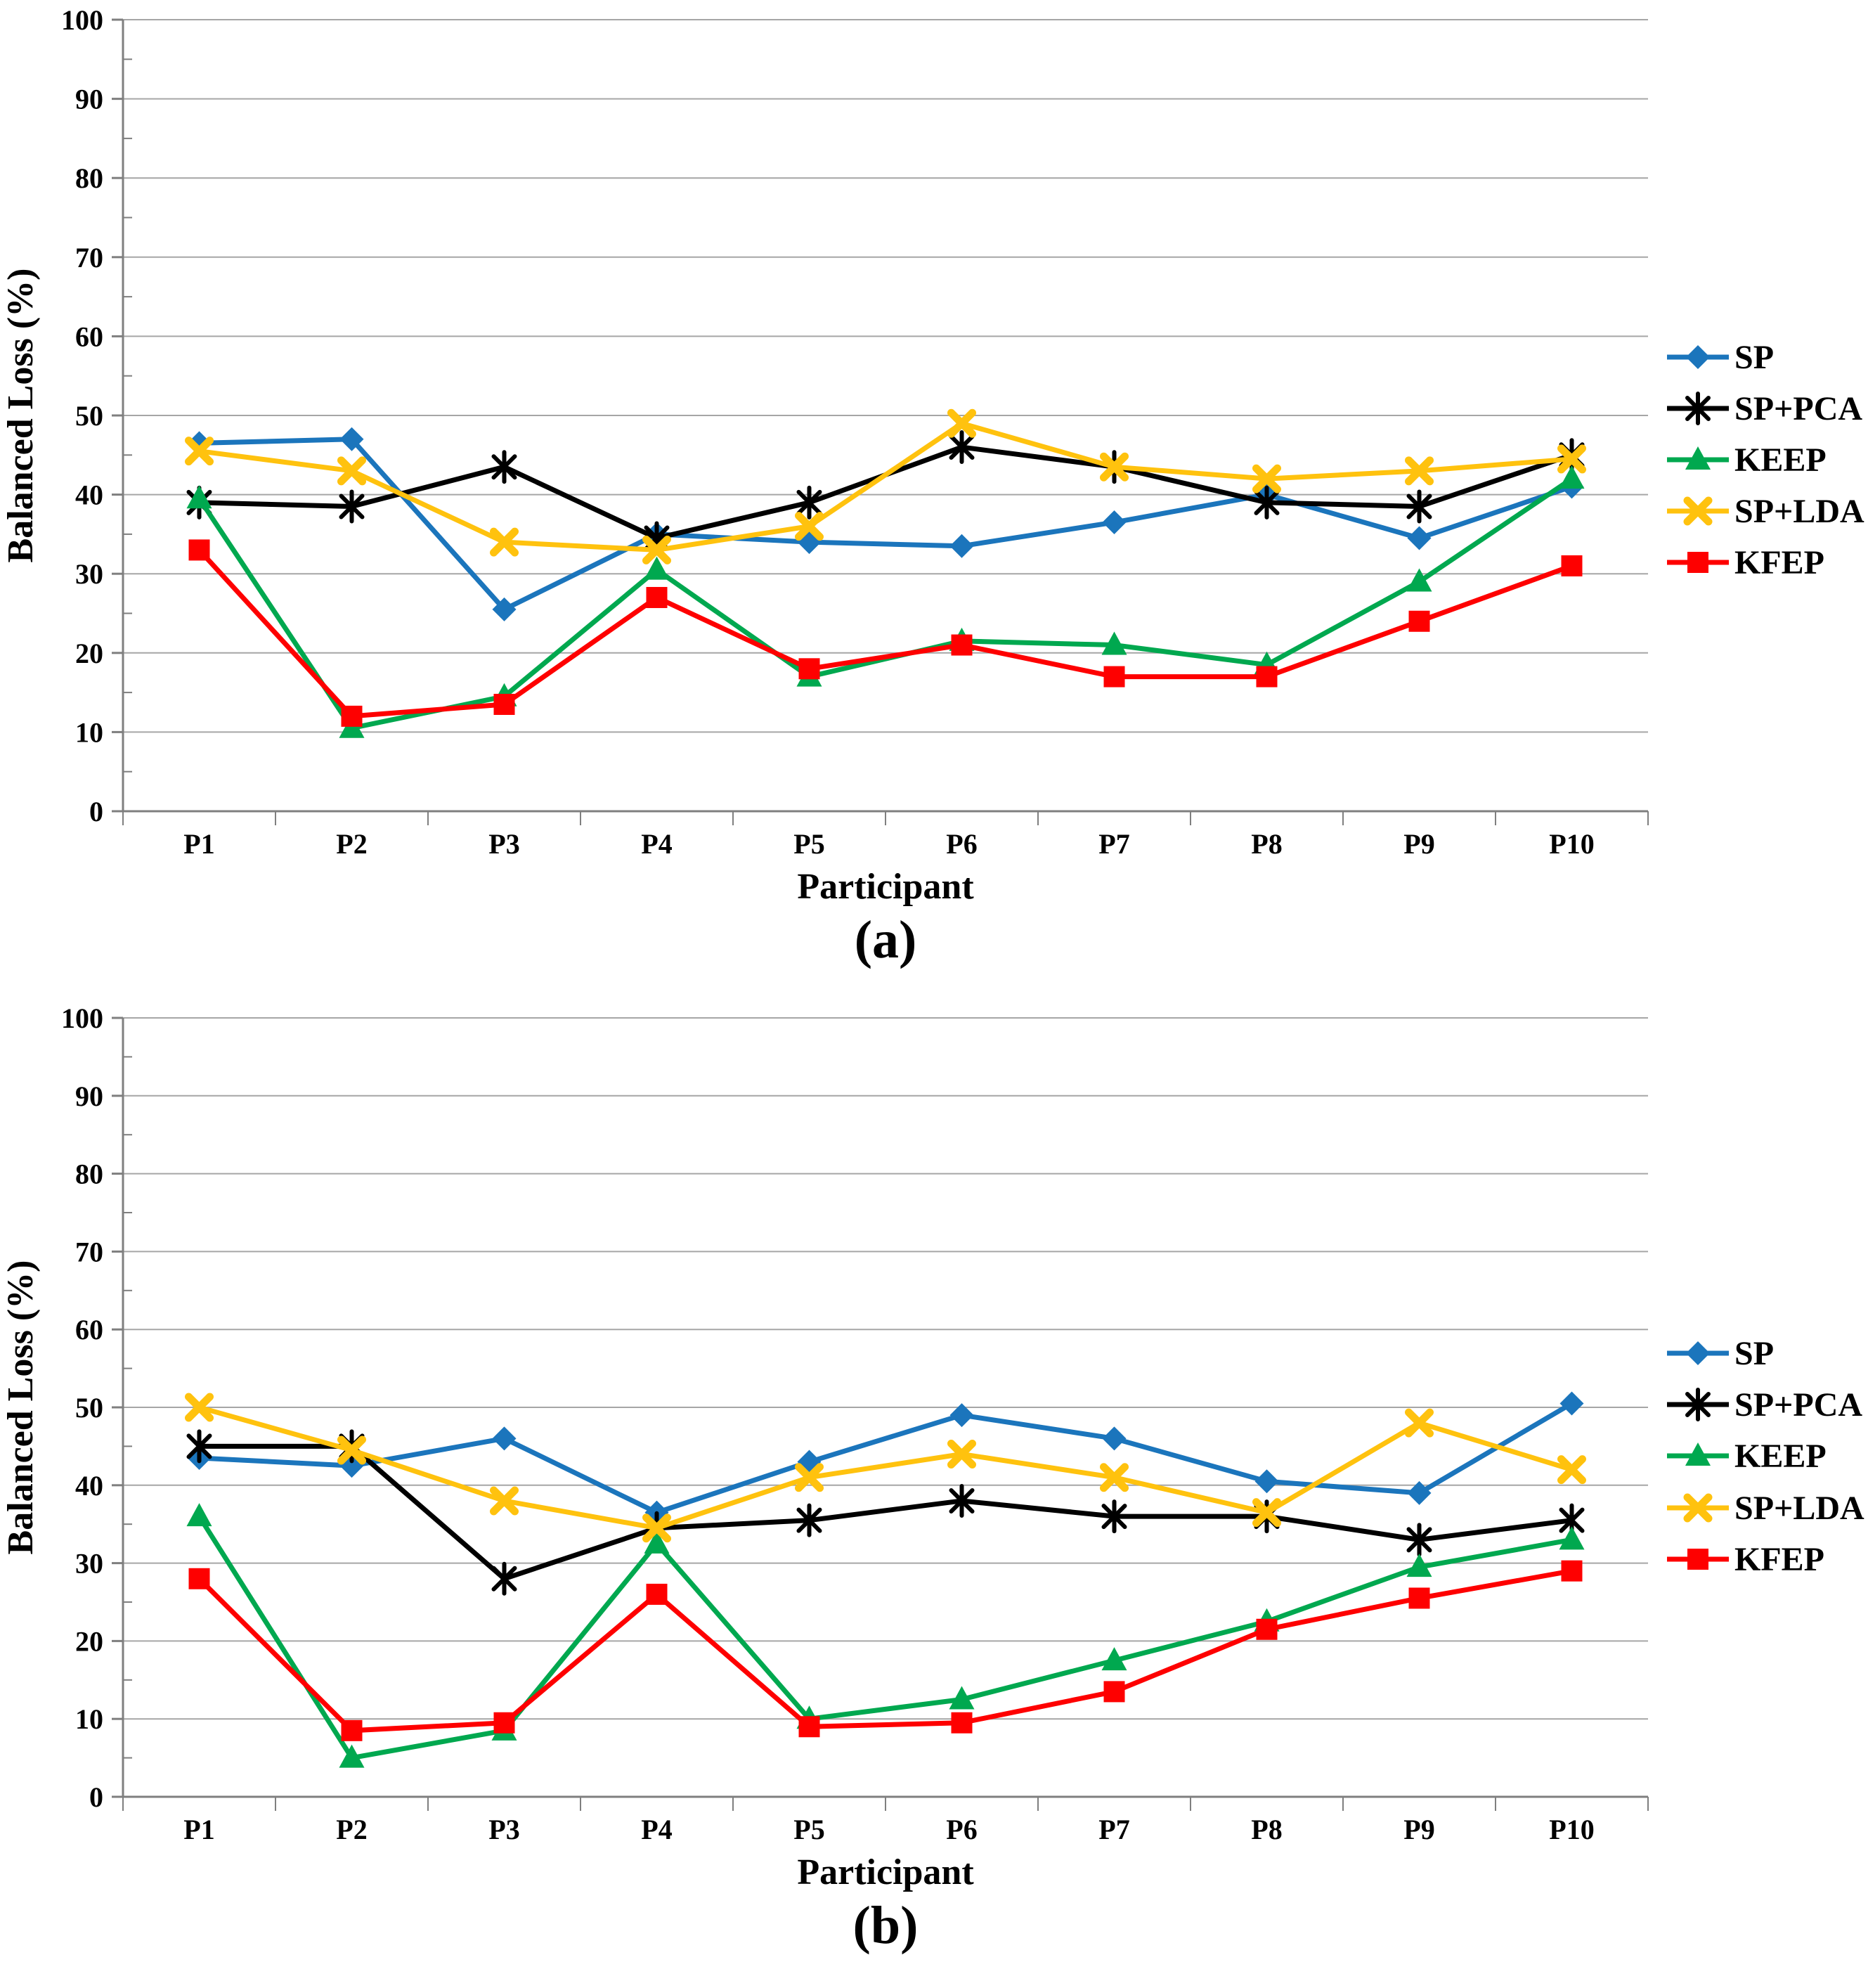 This screenshot has width=1868, height=1988. I want to click on series-line-KEEP, so click(886, 604).